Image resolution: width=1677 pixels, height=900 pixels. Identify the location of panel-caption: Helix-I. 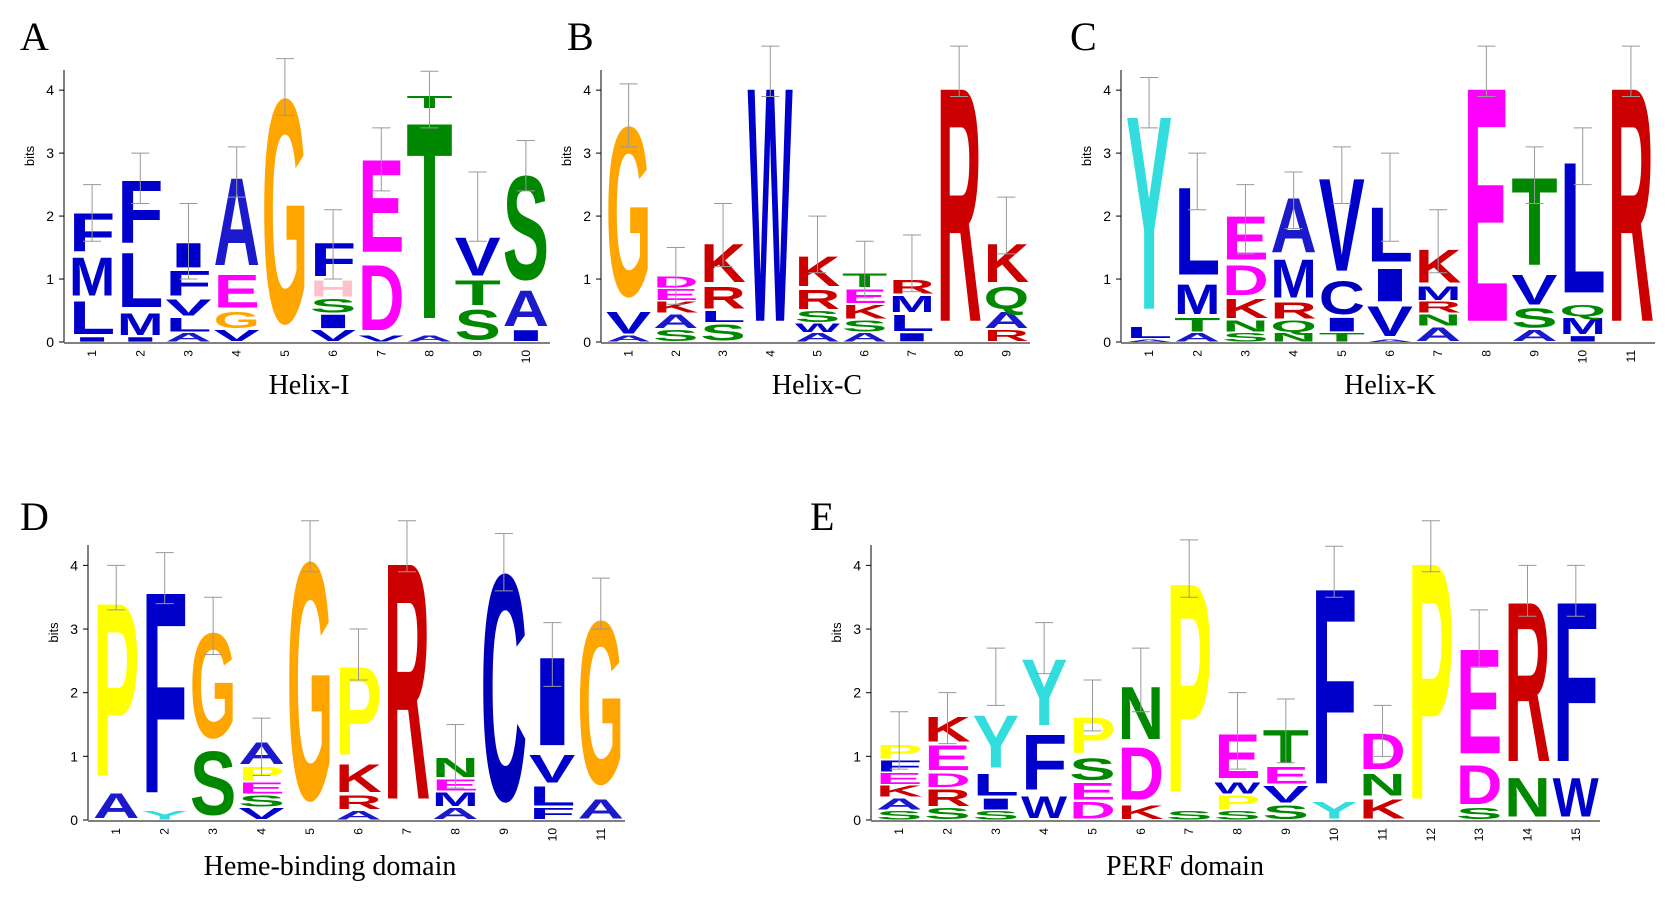
(309, 385).